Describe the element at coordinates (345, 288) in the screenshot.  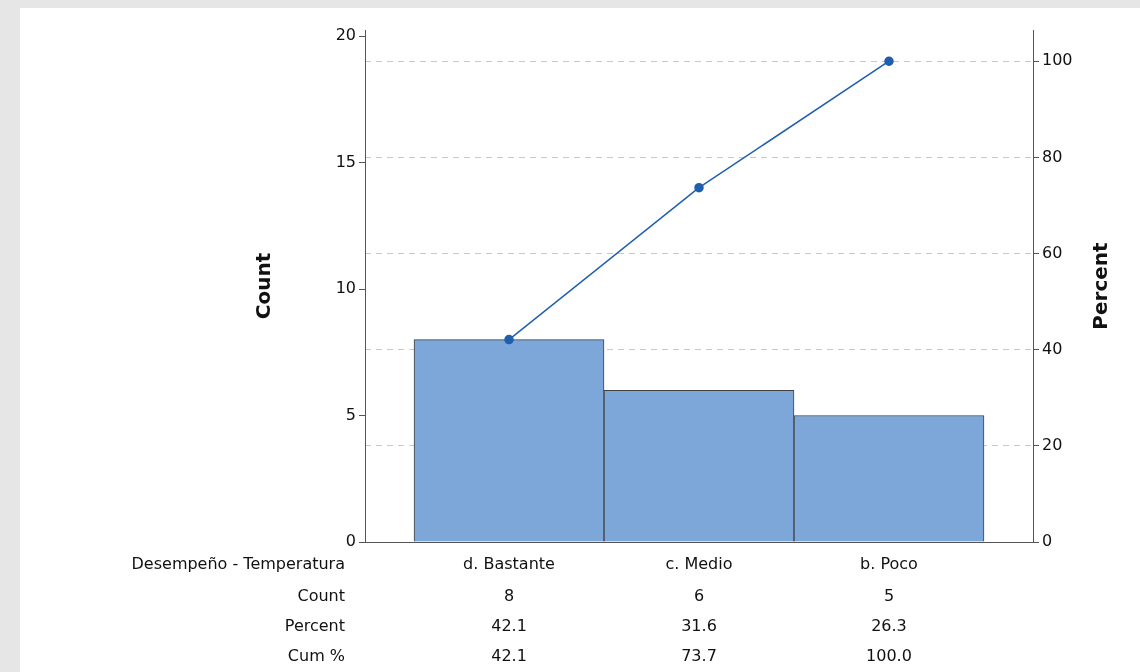
I see `y-tick-label: 10` at that location.